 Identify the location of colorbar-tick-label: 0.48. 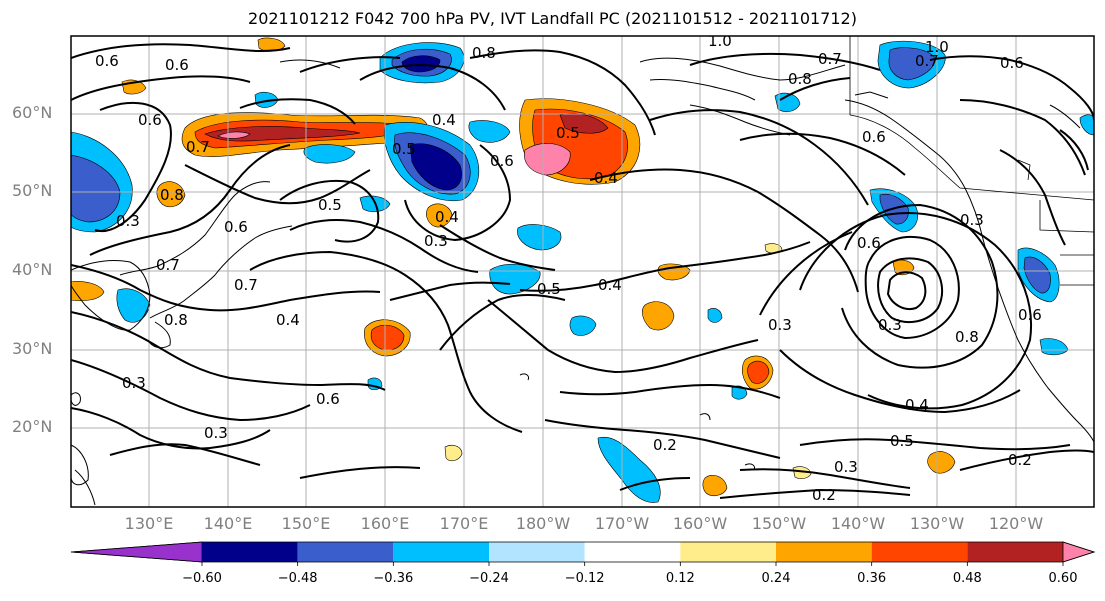
(967, 578).